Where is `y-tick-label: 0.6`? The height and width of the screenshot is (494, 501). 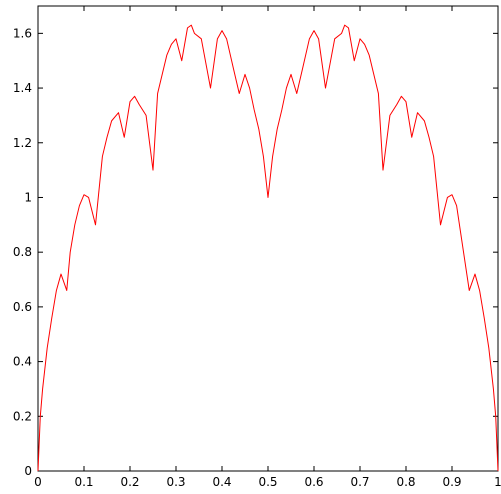 y-tick-label: 0.6 is located at coordinates (22, 307).